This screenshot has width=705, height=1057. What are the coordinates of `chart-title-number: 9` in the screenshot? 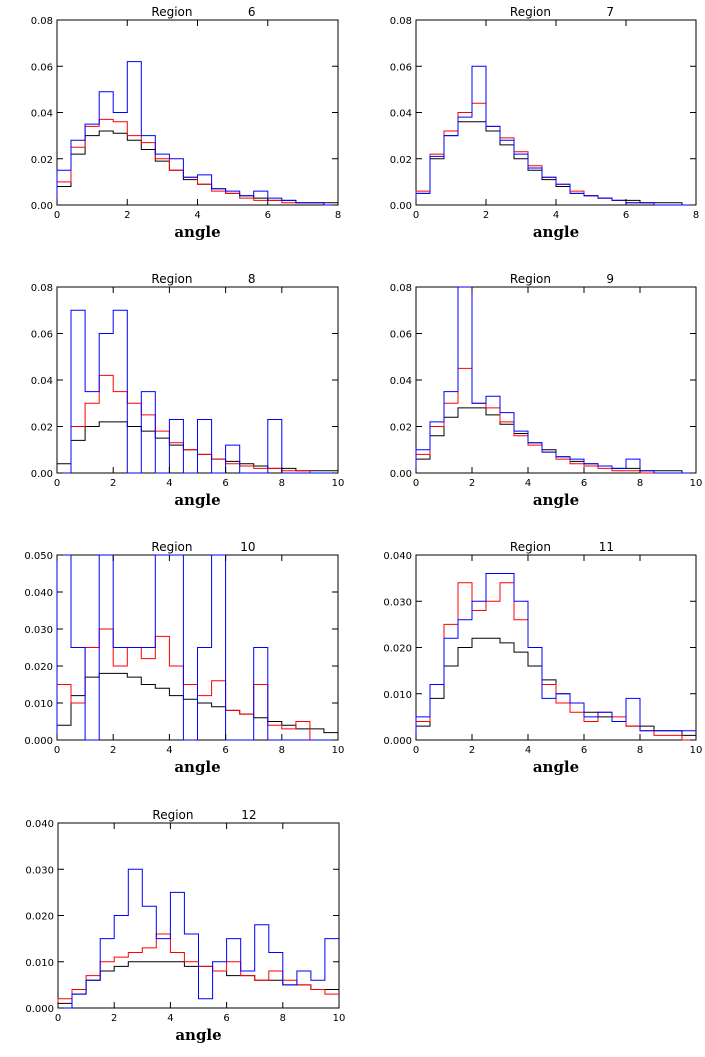 It's located at (610, 279).